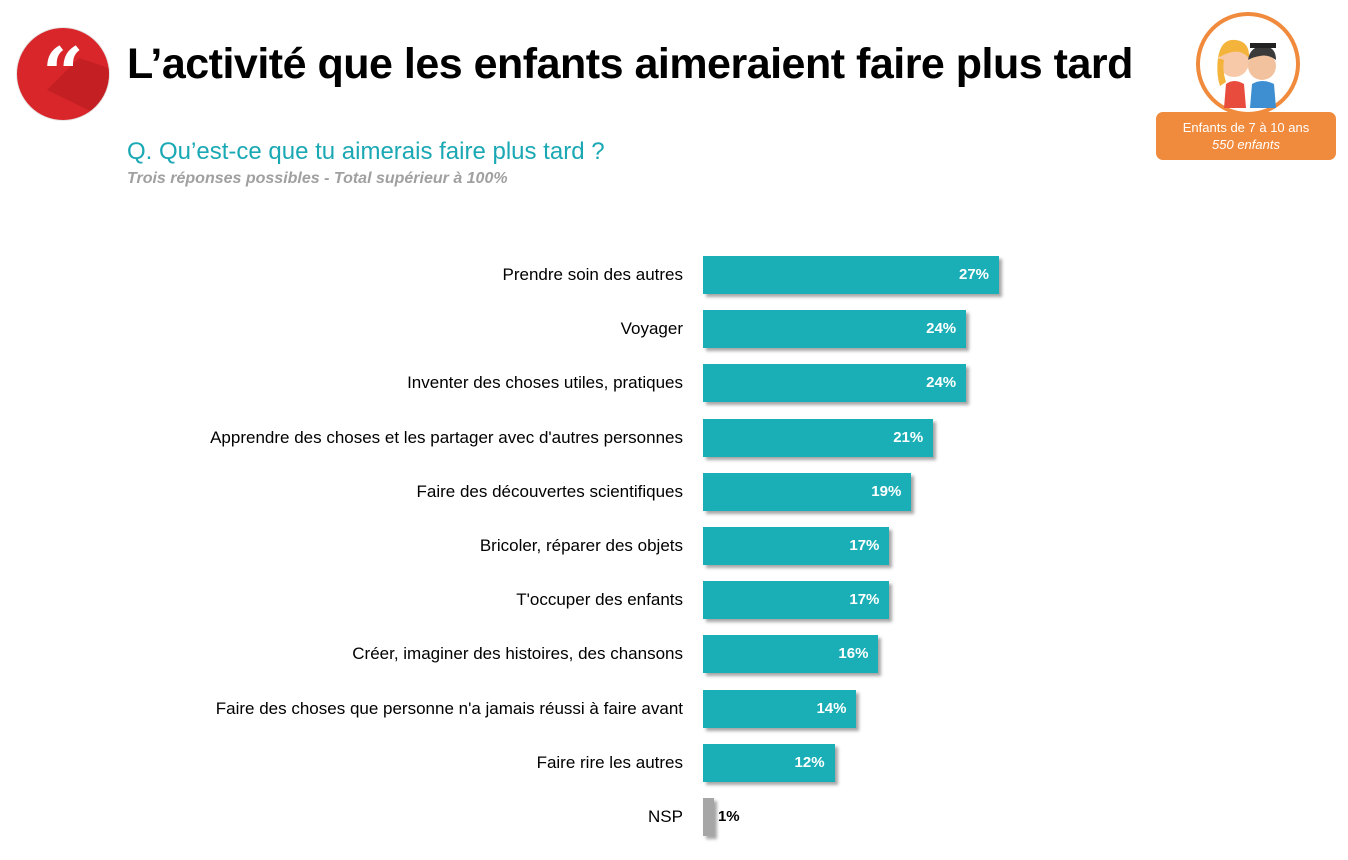 The height and width of the screenshot is (860, 1348). I want to click on value-label: 12%, so click(809, 762).